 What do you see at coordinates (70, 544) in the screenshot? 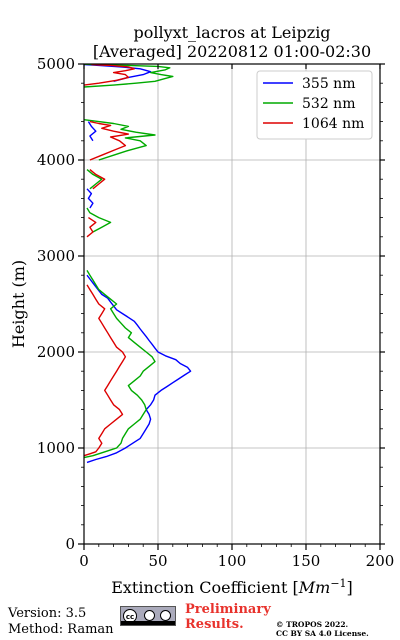
I see `y-tick-label: 0` at bounding box center [70, 544].